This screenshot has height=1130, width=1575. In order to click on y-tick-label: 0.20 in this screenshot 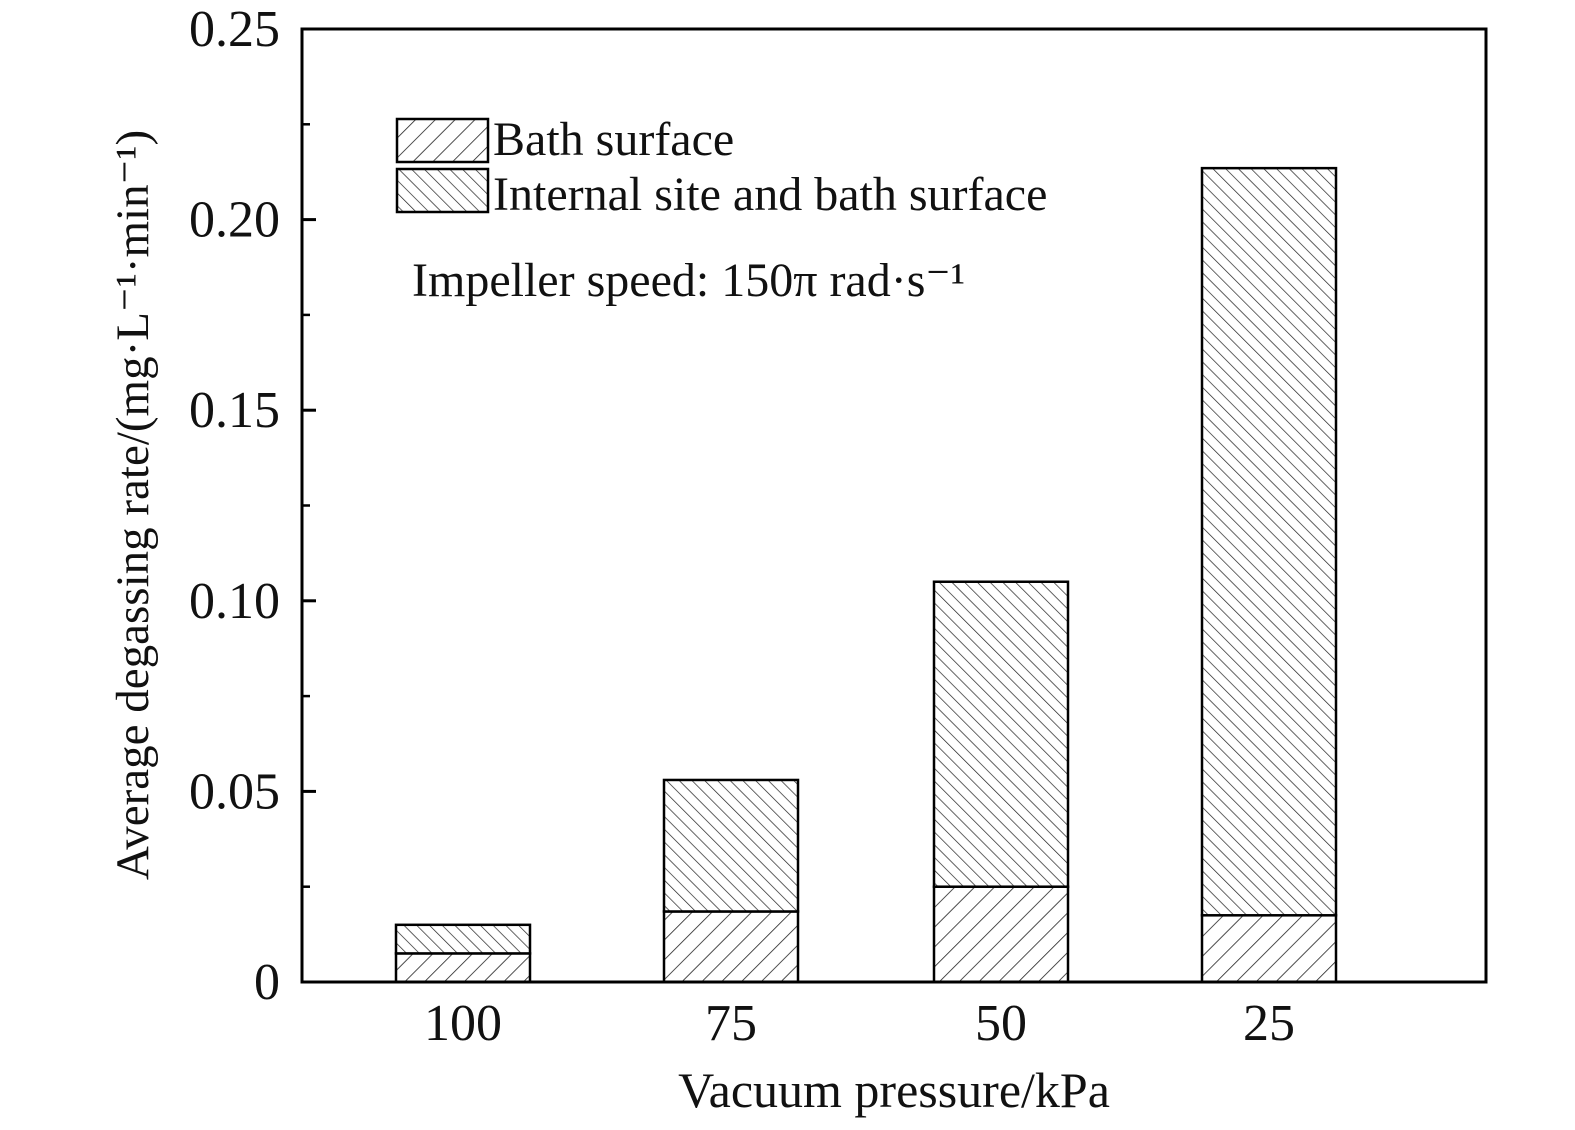, I will do `click(234, 220)`.